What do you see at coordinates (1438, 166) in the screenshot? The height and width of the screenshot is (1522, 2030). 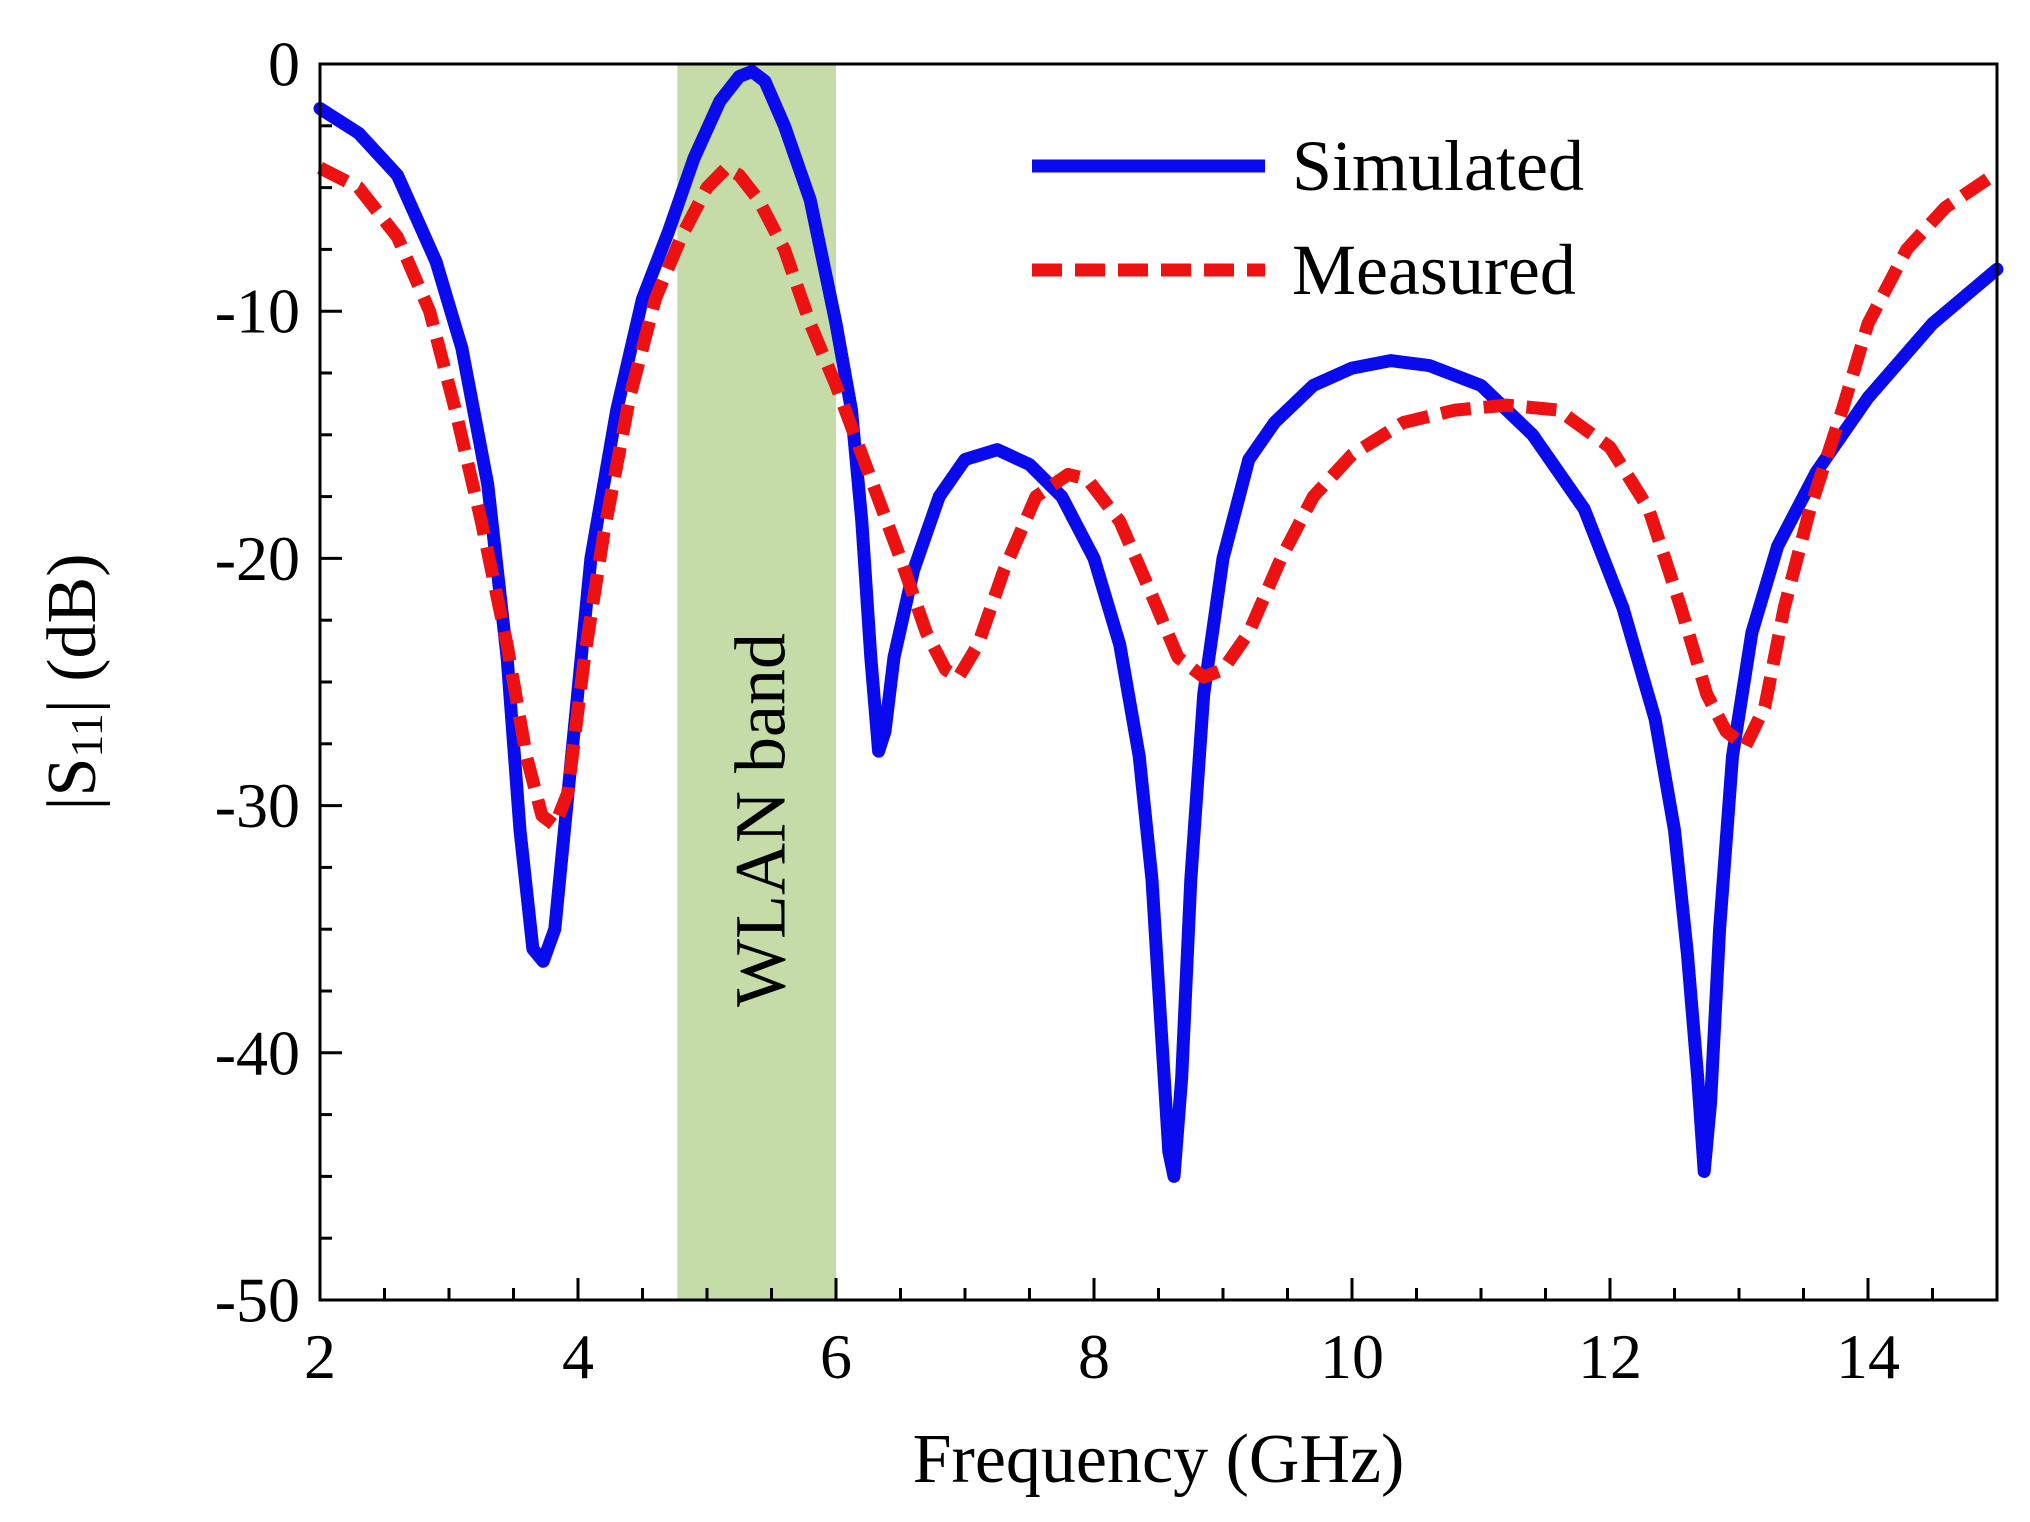 I see `legend-label-simulated: Simulated` at bounding box center [1438, 166].